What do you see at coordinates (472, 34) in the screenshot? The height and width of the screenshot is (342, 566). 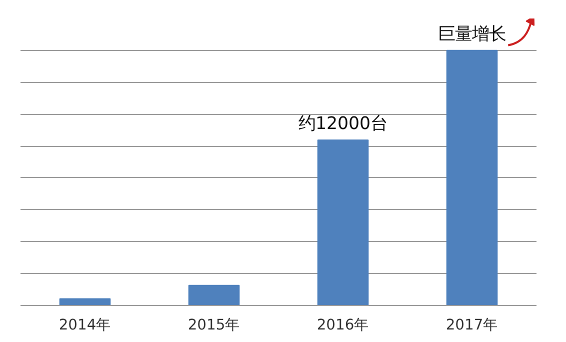 I see `annotation: 巨量增长` at bounding box center [472, 34].